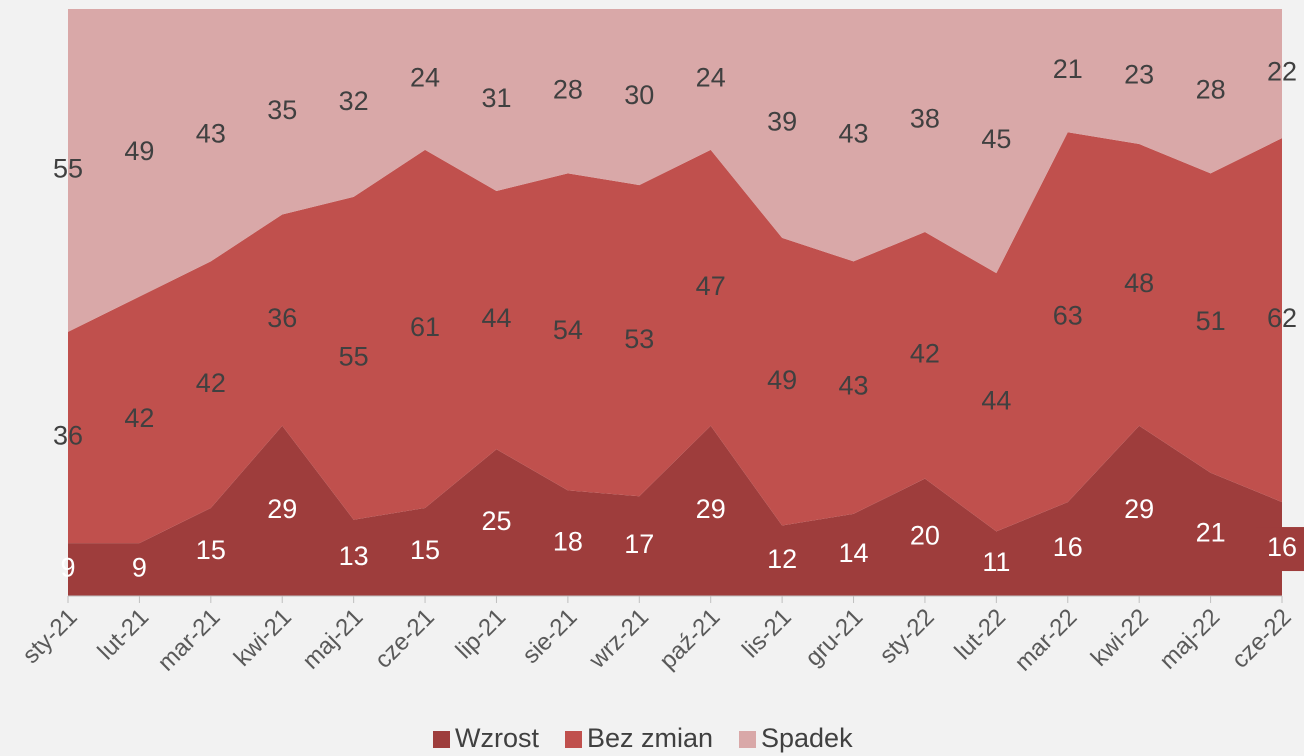 This screenshot has height=756, width=1304. What do you see at coordinates (1282, 72) in the screenshot?
I see `data-label: 22` at bounding box center [1282, 72].